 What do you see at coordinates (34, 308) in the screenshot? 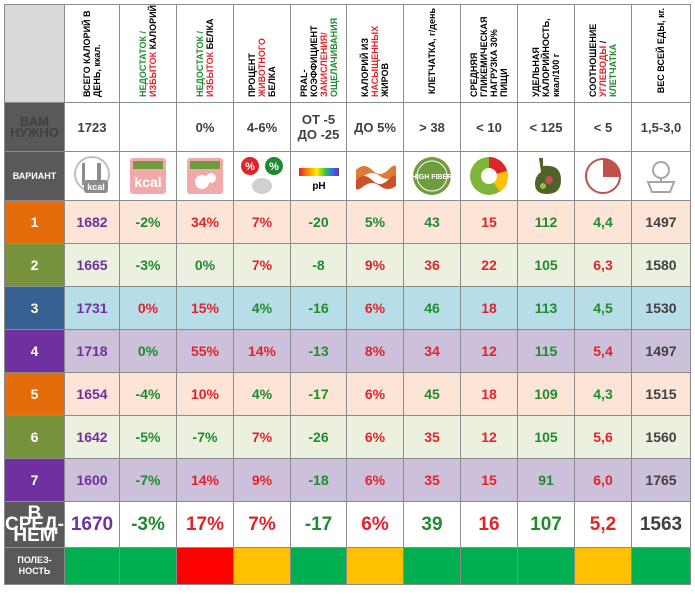
I see `variant-number: 3` at bounding box center [34, 308].